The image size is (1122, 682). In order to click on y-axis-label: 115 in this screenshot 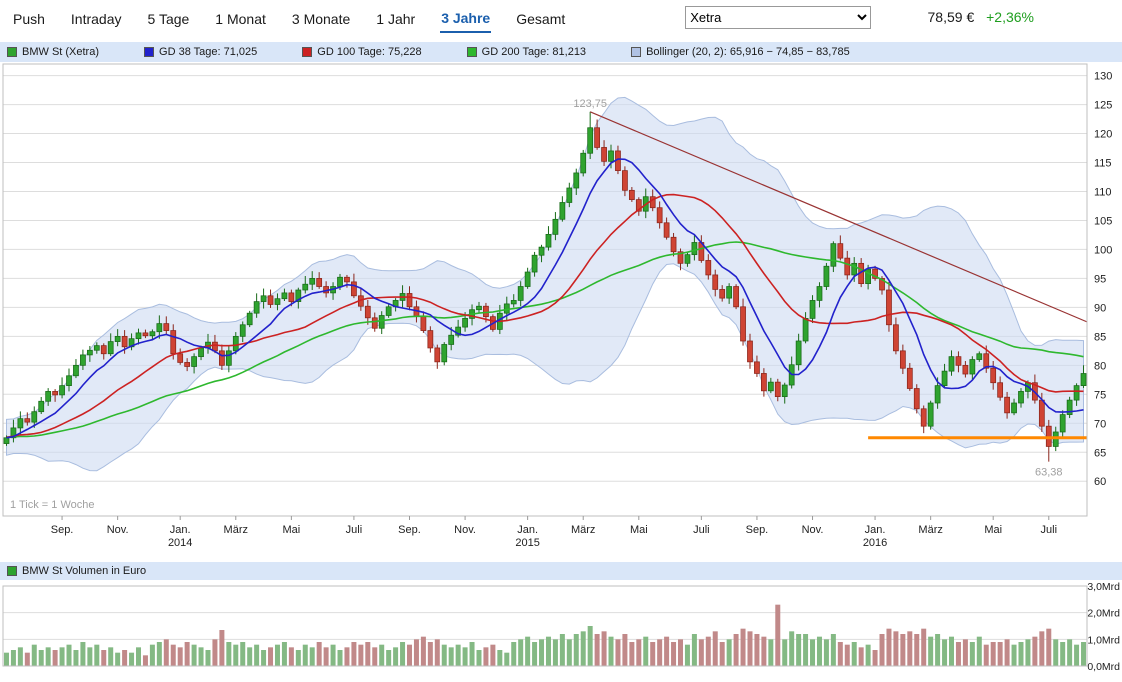, I will do `click(1103, 164)`.